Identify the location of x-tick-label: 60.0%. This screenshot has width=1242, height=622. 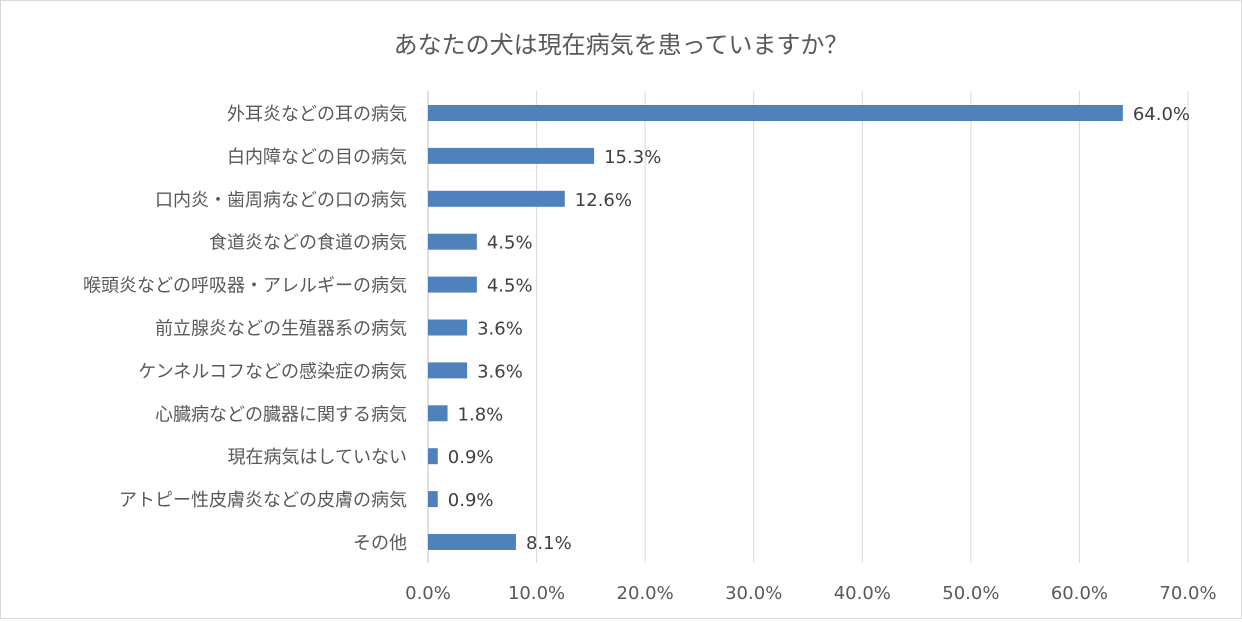
(1079, 593).